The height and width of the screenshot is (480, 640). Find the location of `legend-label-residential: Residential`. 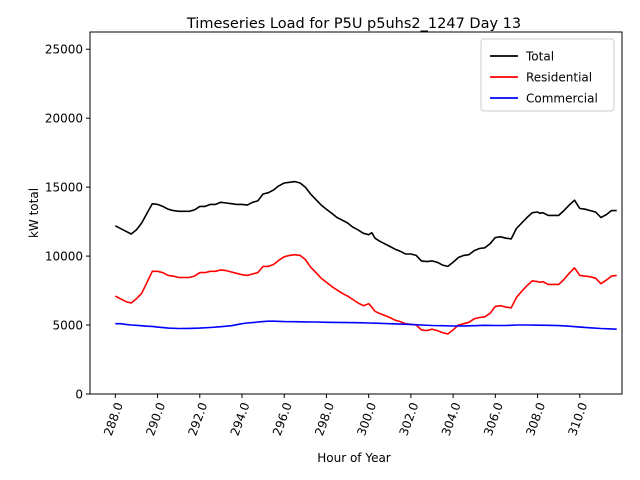

legend-label-residential: Residential is located at coordinates (559, 78).